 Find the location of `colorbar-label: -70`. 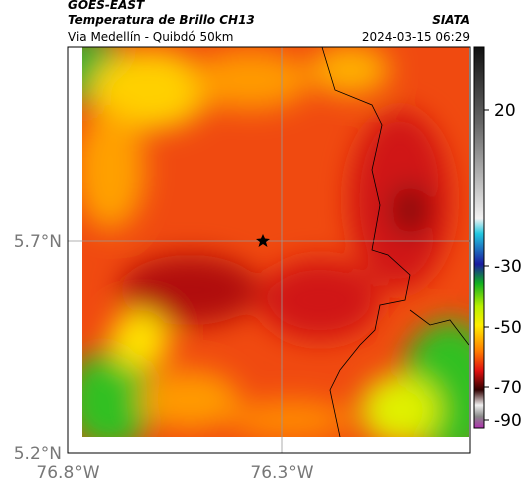

colorbar-label: -70 is located at coordinates (508, 388).